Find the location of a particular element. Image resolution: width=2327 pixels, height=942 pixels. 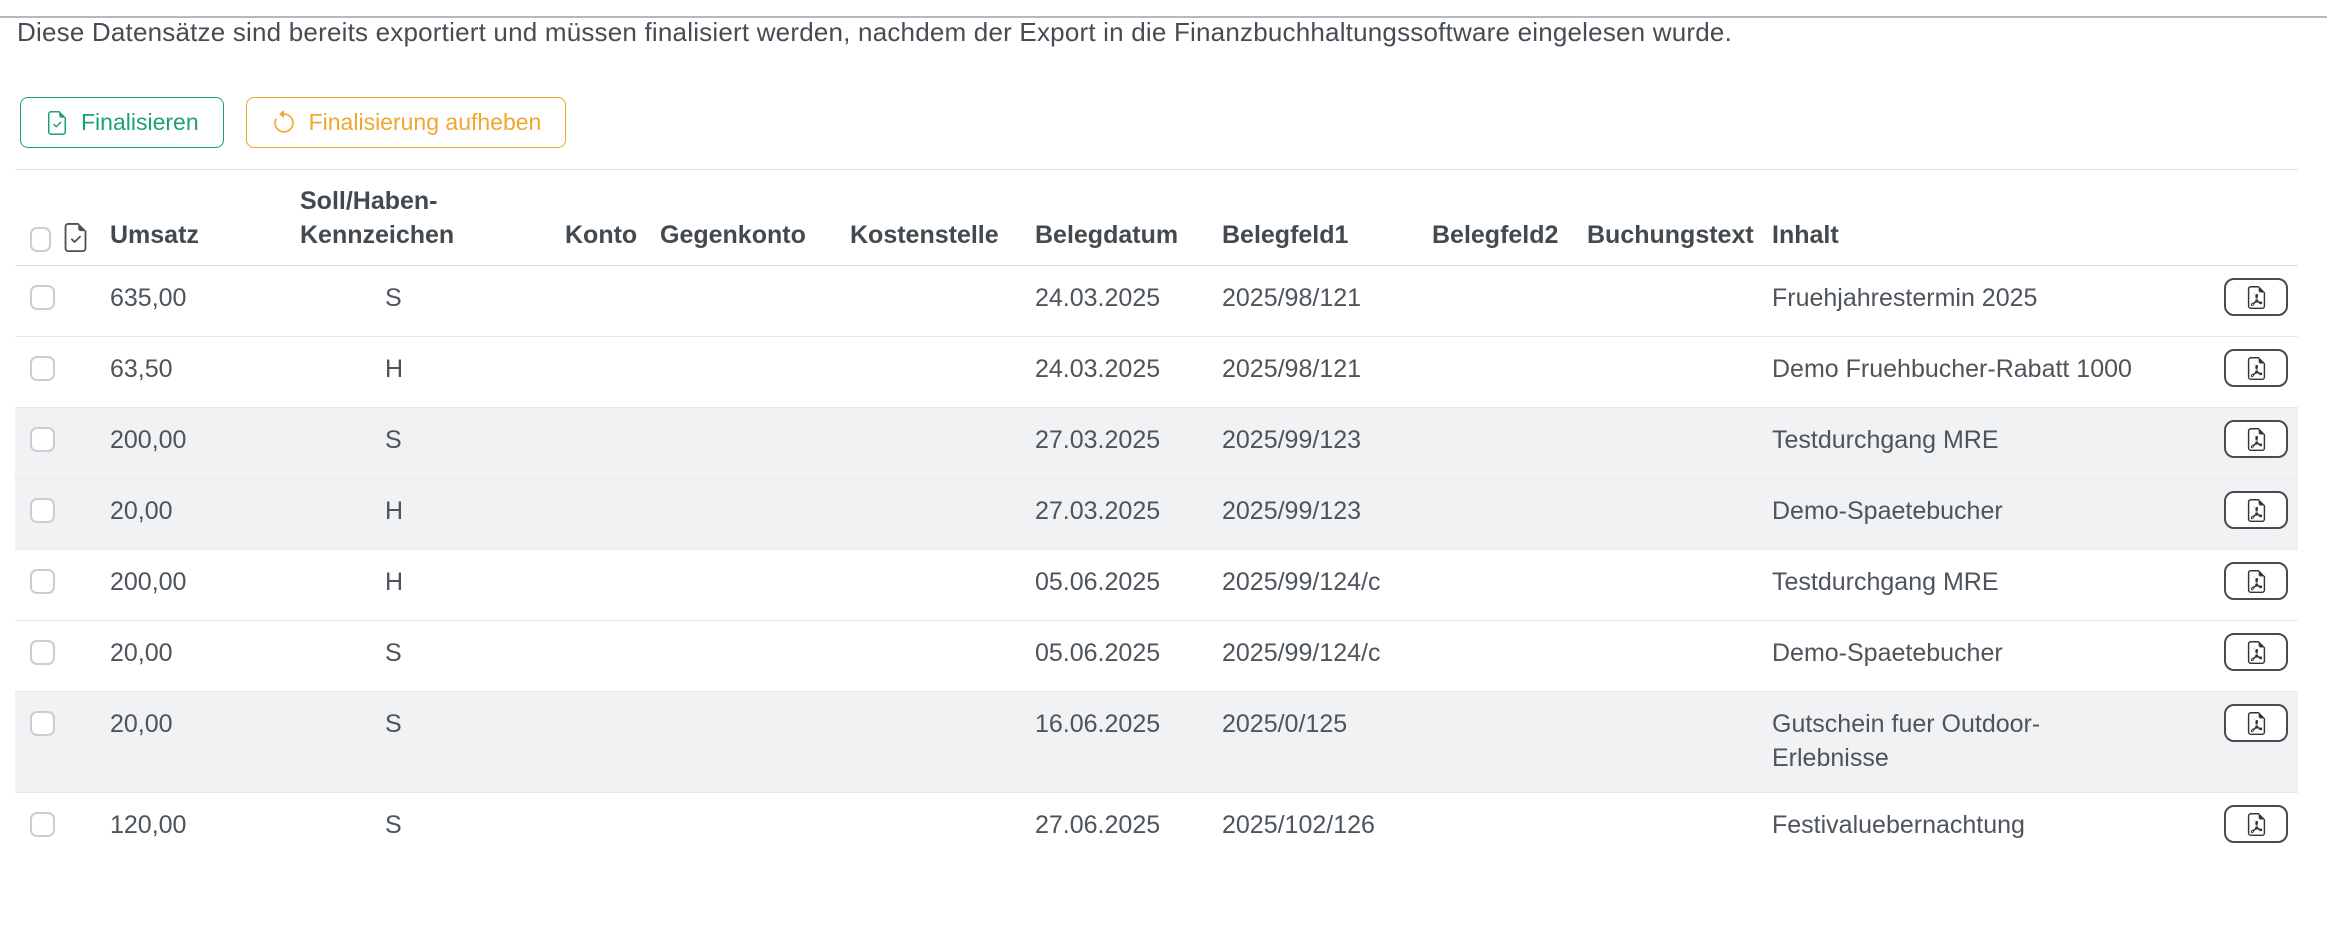

col-header-belegdatum: Belegdatum is located at coordinates (1128, 217).